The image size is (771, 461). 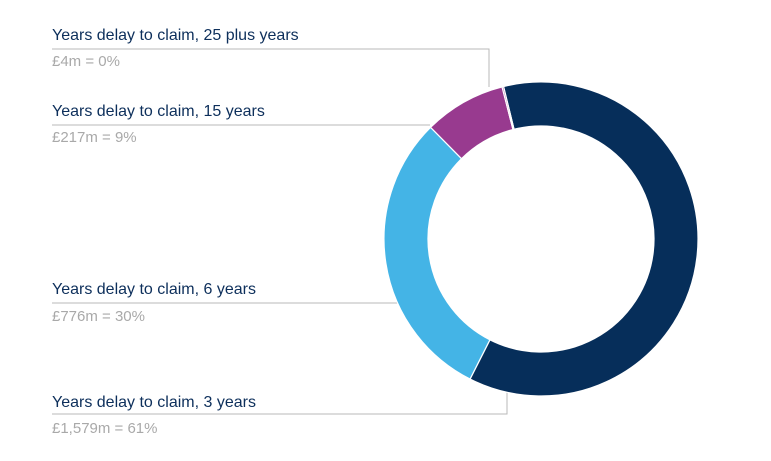 I want to click on label-title-25-plus: Years delay to claim, 25 plus years, so click(x=175, y=35).